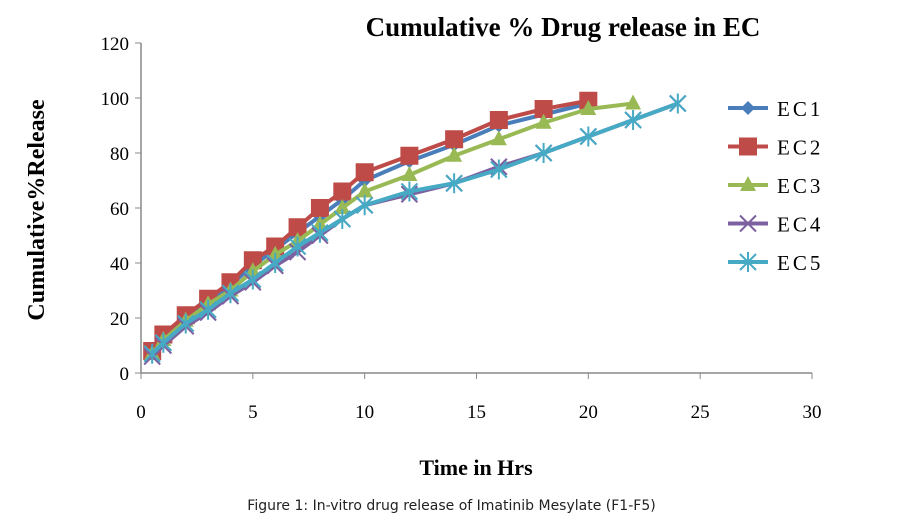 This screenshot has width=903, height=528. I want to click on y-tick-label: 20, so click(119, 319).